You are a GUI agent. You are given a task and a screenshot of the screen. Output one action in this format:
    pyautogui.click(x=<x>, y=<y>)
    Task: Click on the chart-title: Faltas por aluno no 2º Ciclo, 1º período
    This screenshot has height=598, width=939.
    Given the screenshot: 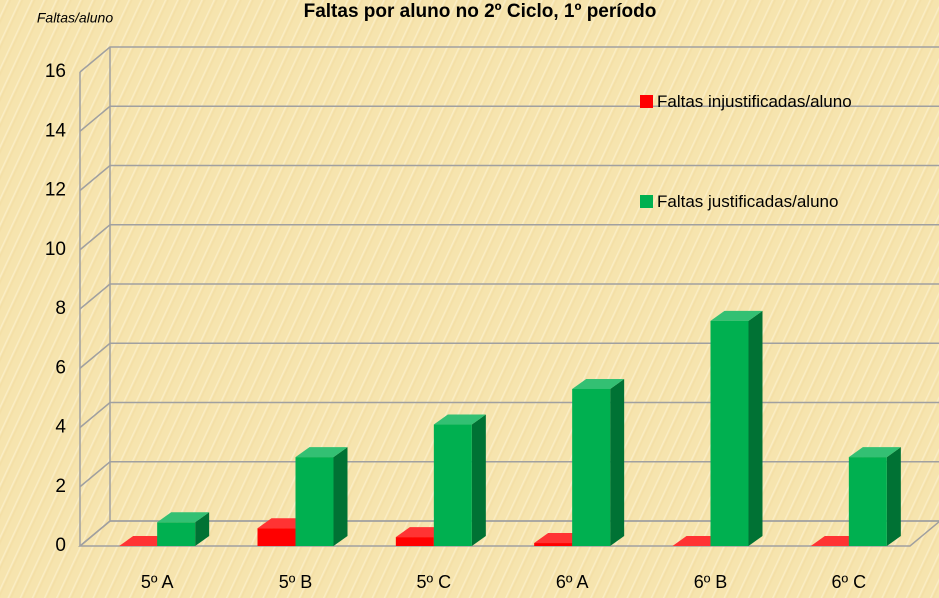 What is the action you would take?
    pyautogui.click(x=480, y=11)
    